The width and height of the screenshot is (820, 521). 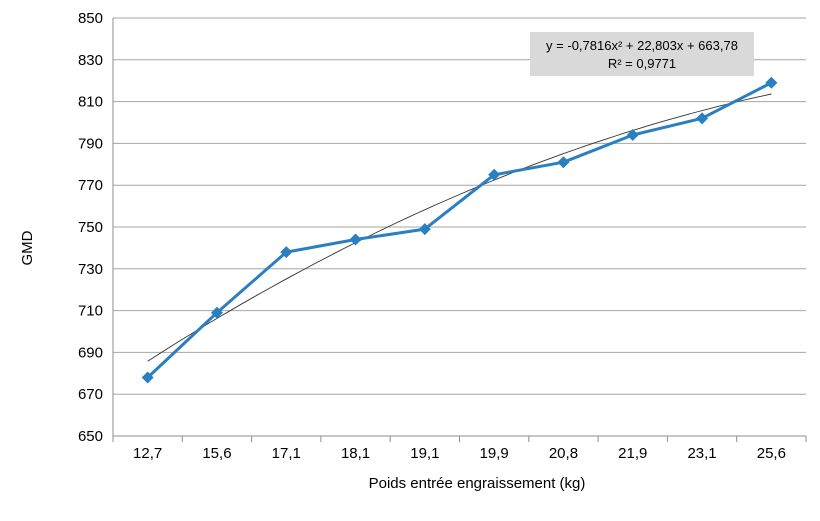 I want to click on y-tick-label: 770, so click(x=90, y=185).